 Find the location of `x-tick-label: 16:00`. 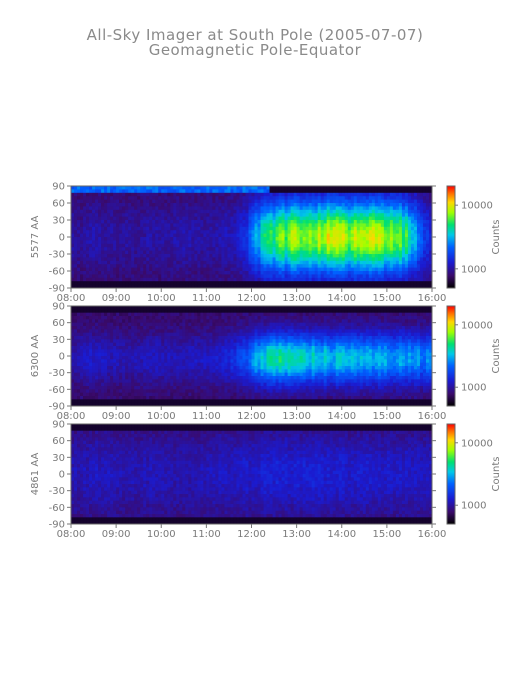

x-tick-label: 16:00 is located at coordinates (432, 298).